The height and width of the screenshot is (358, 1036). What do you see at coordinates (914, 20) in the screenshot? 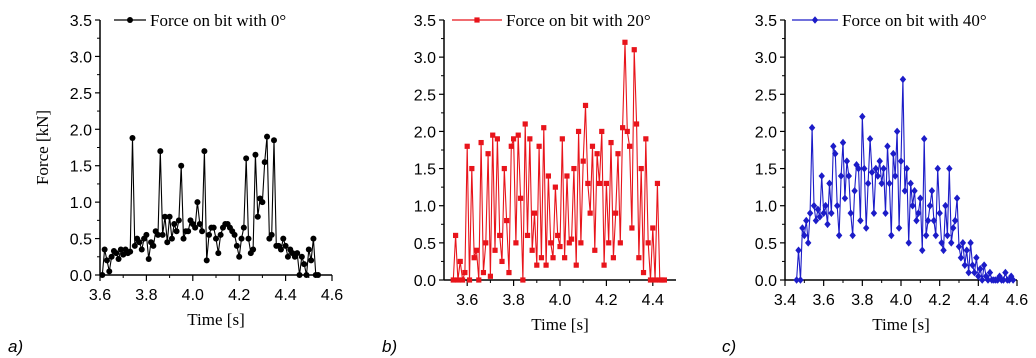
I see `legend-label: Force on bit with 40°` at bounding box center [914, 20].